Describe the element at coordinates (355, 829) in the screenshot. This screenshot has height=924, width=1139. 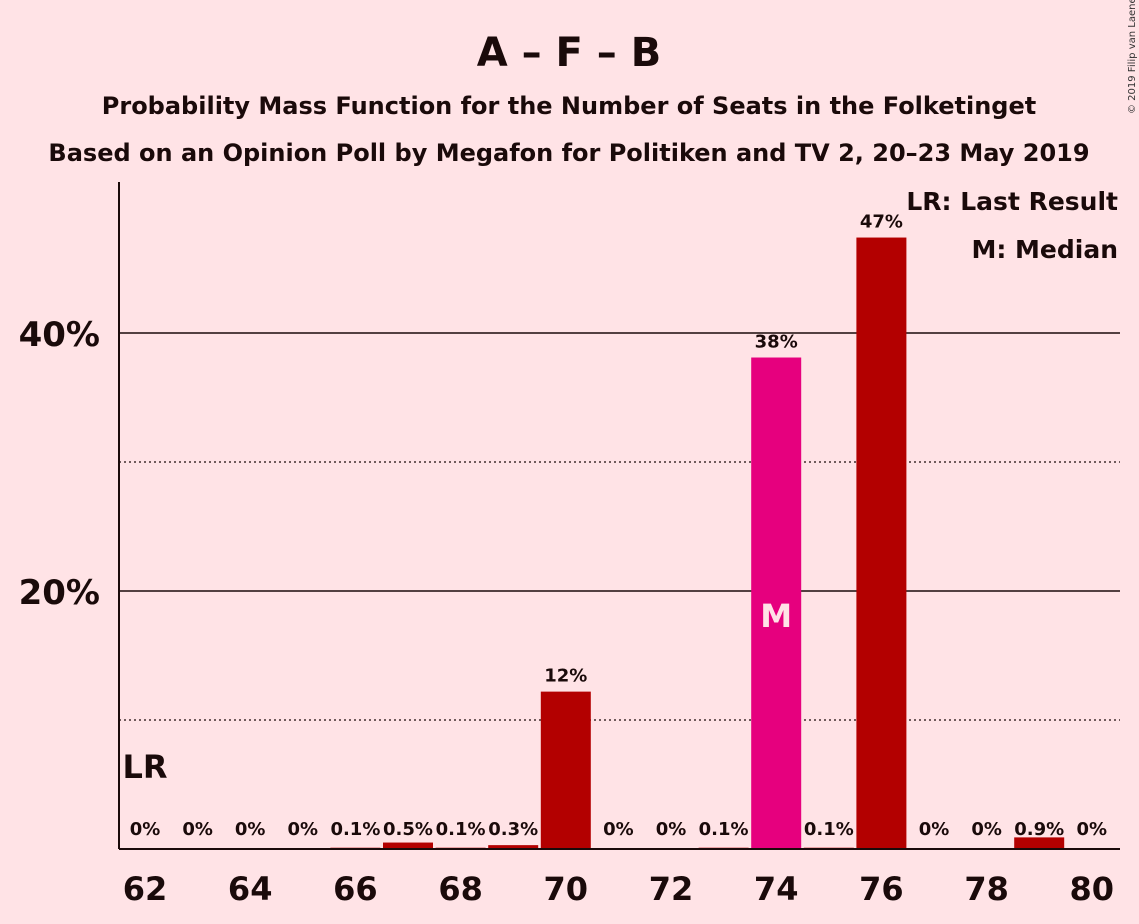
I see `value-label-seat-66: 0.1%` at that location.